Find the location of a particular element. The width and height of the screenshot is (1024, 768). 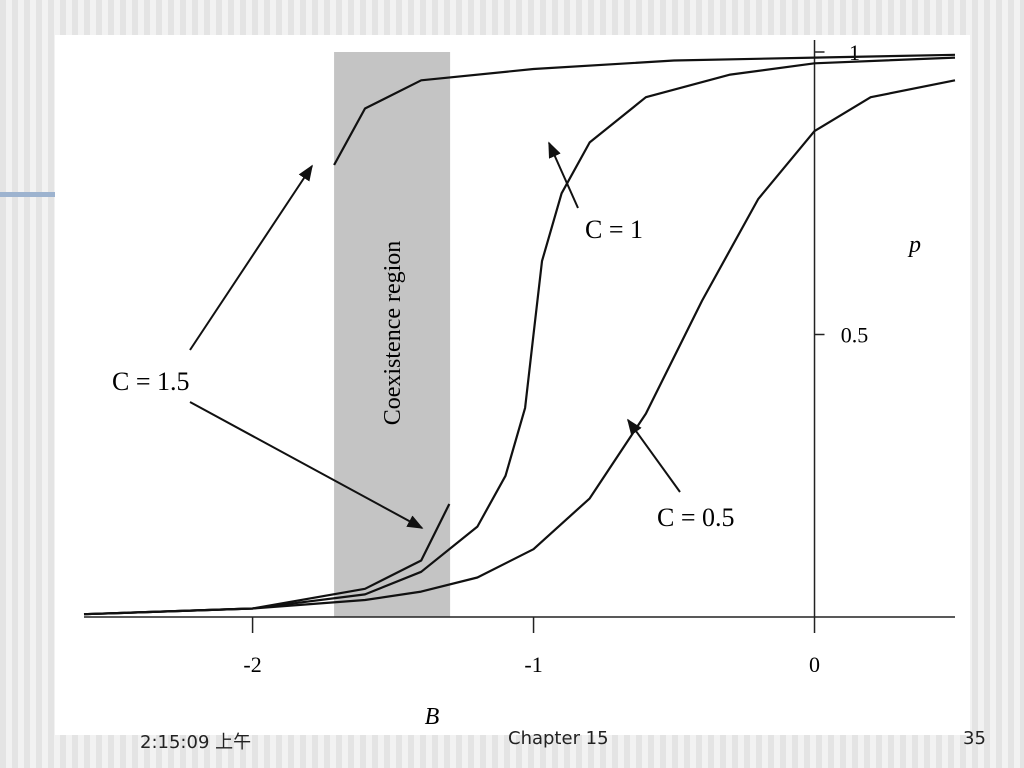

x-tick-label: 0 is located at coordinates (814, 664).